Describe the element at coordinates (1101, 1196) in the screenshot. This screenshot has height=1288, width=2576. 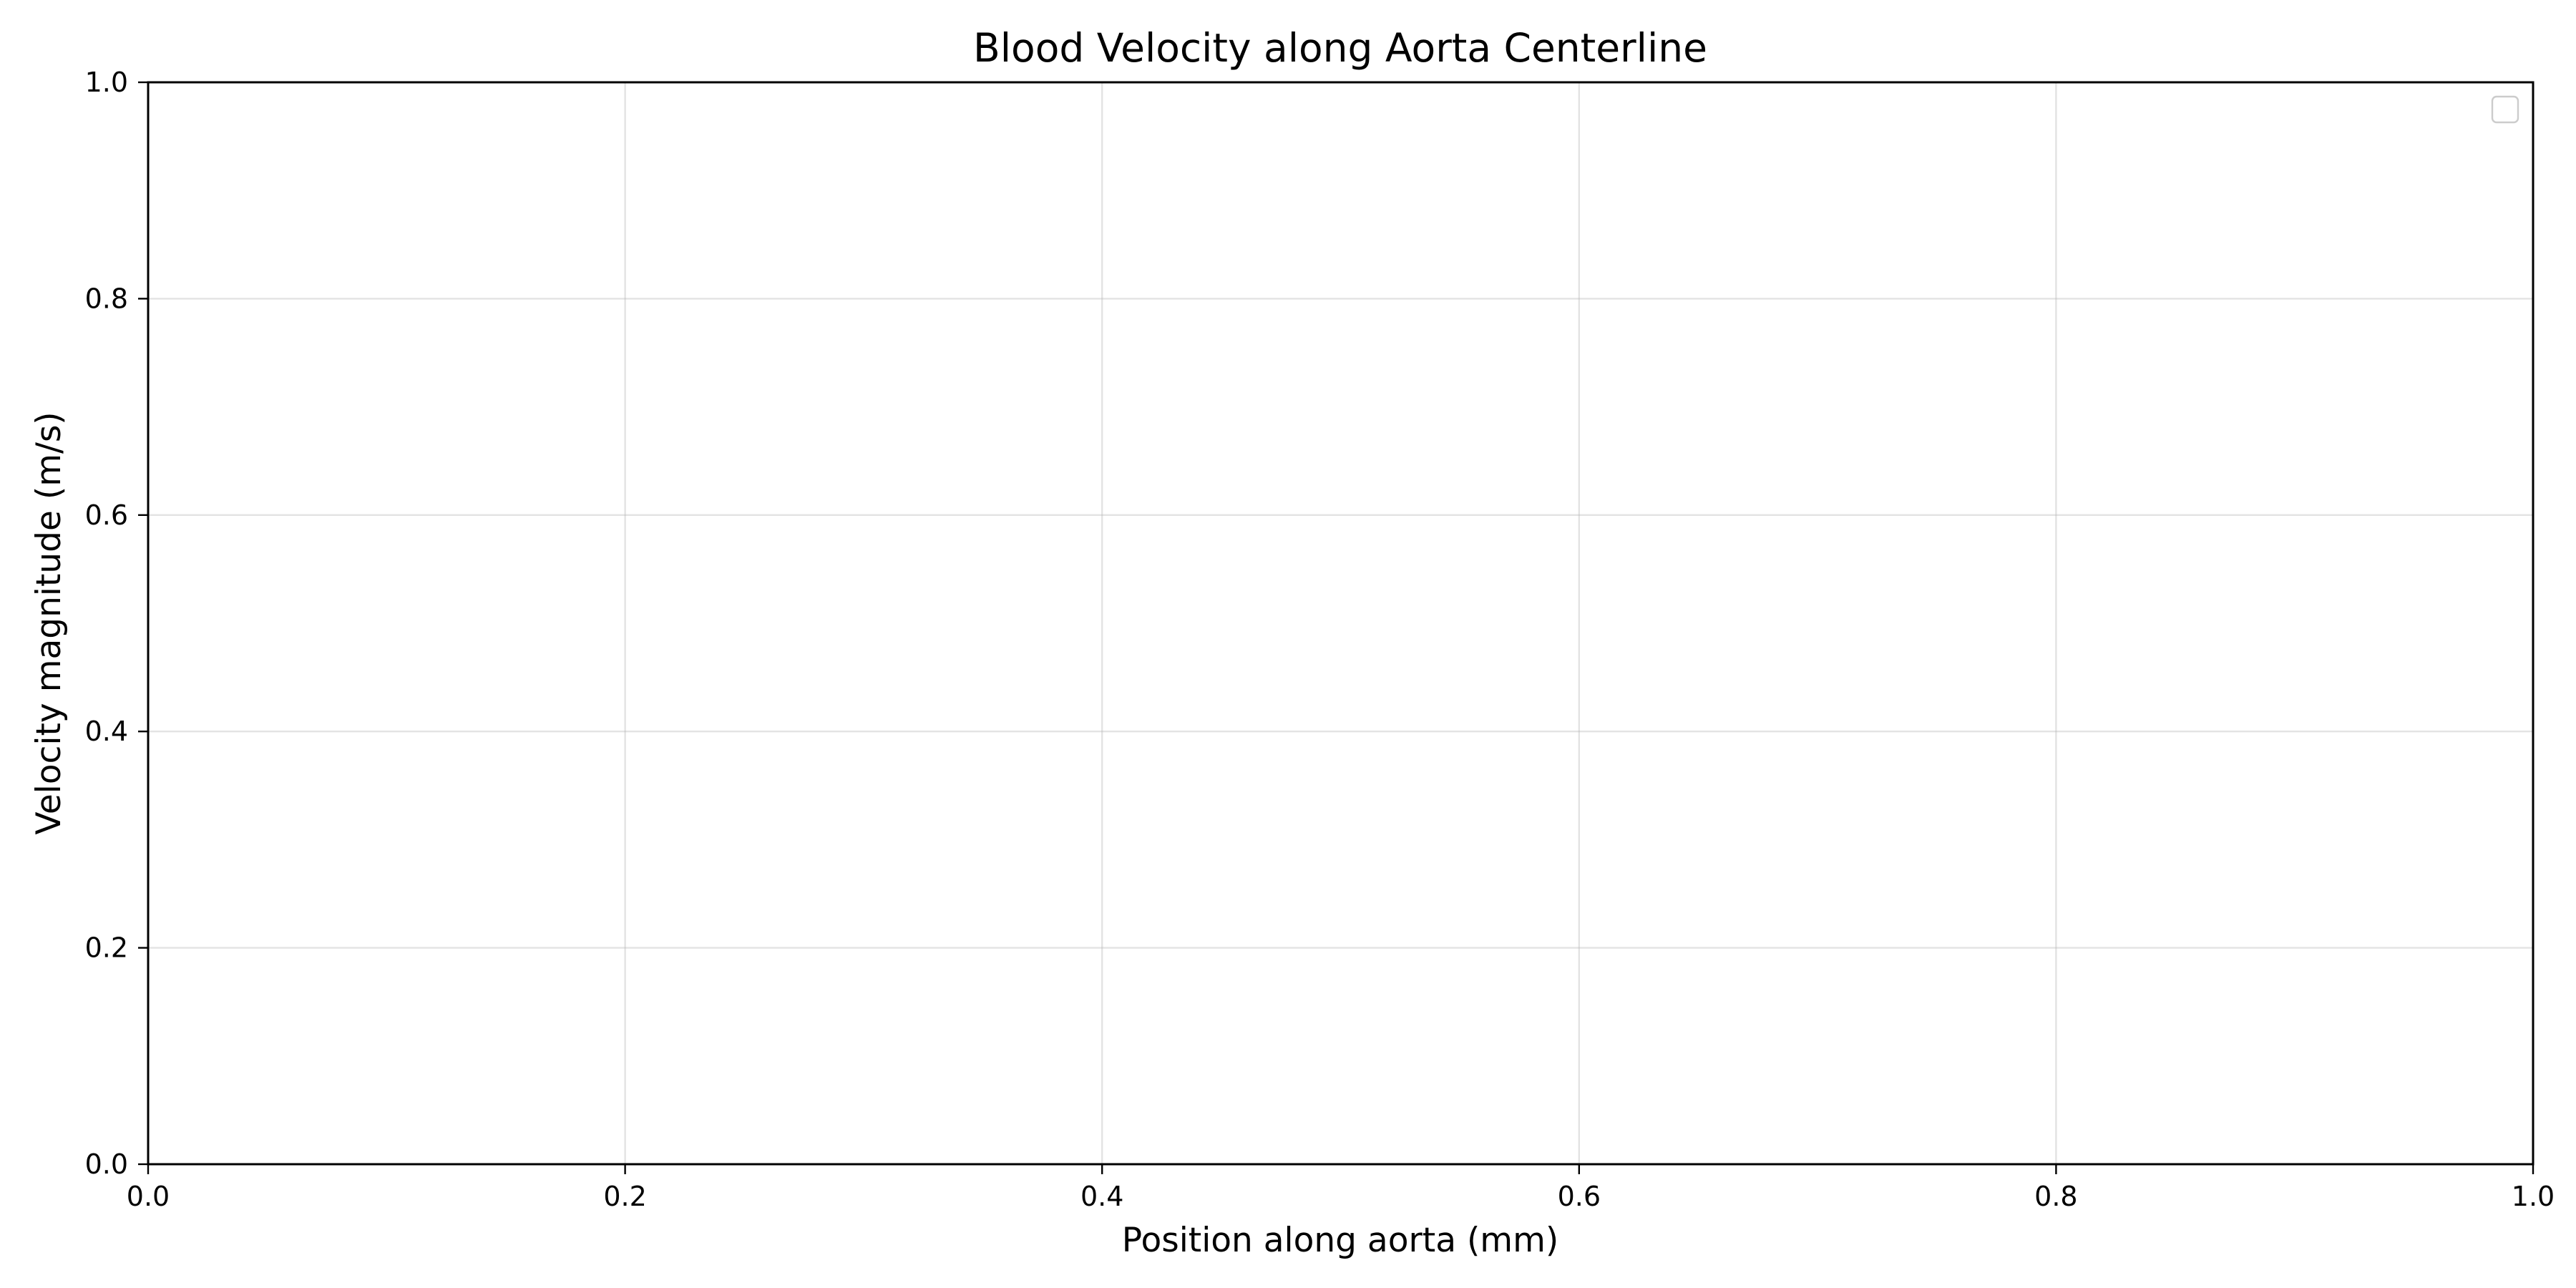
I see `x-tick-label: 0.4` at that location.